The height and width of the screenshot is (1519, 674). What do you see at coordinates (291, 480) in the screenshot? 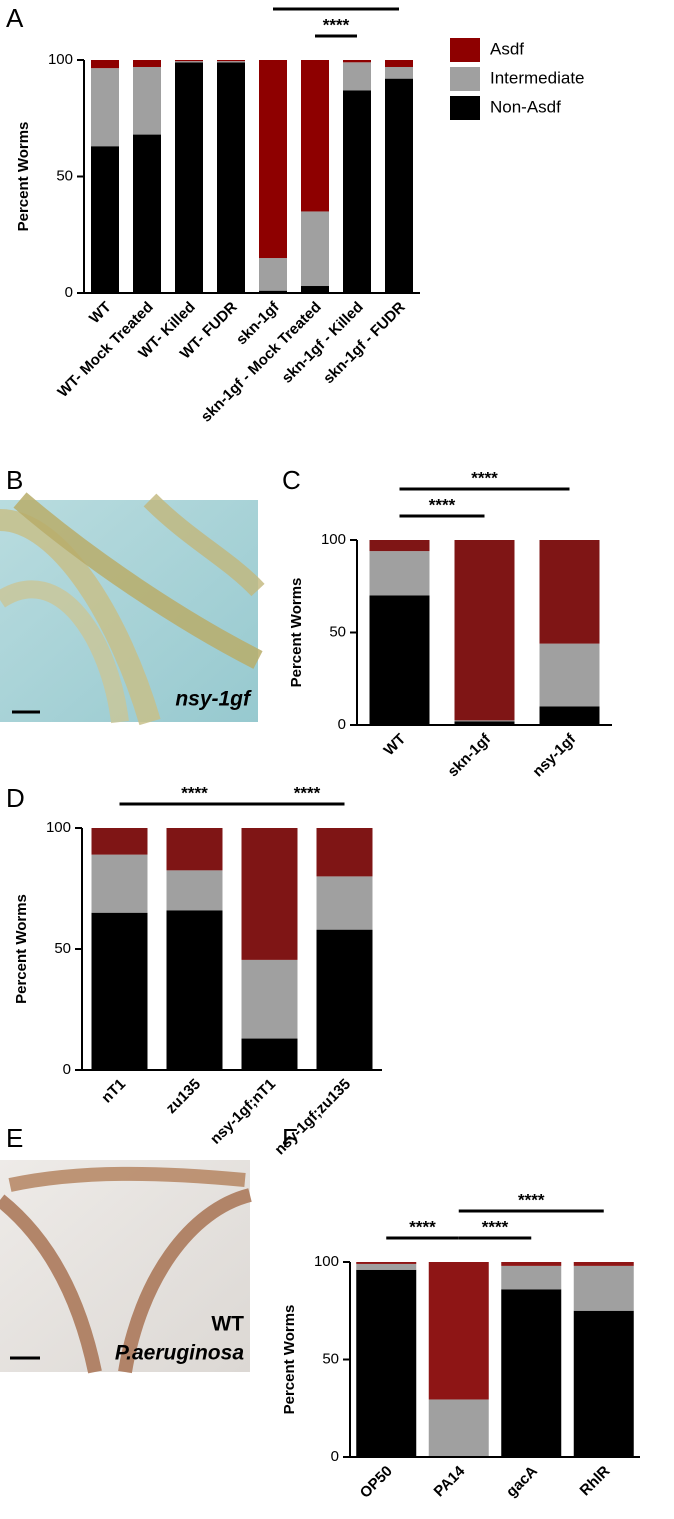
I see `panel-label: C` at bounding box center [291, 480].